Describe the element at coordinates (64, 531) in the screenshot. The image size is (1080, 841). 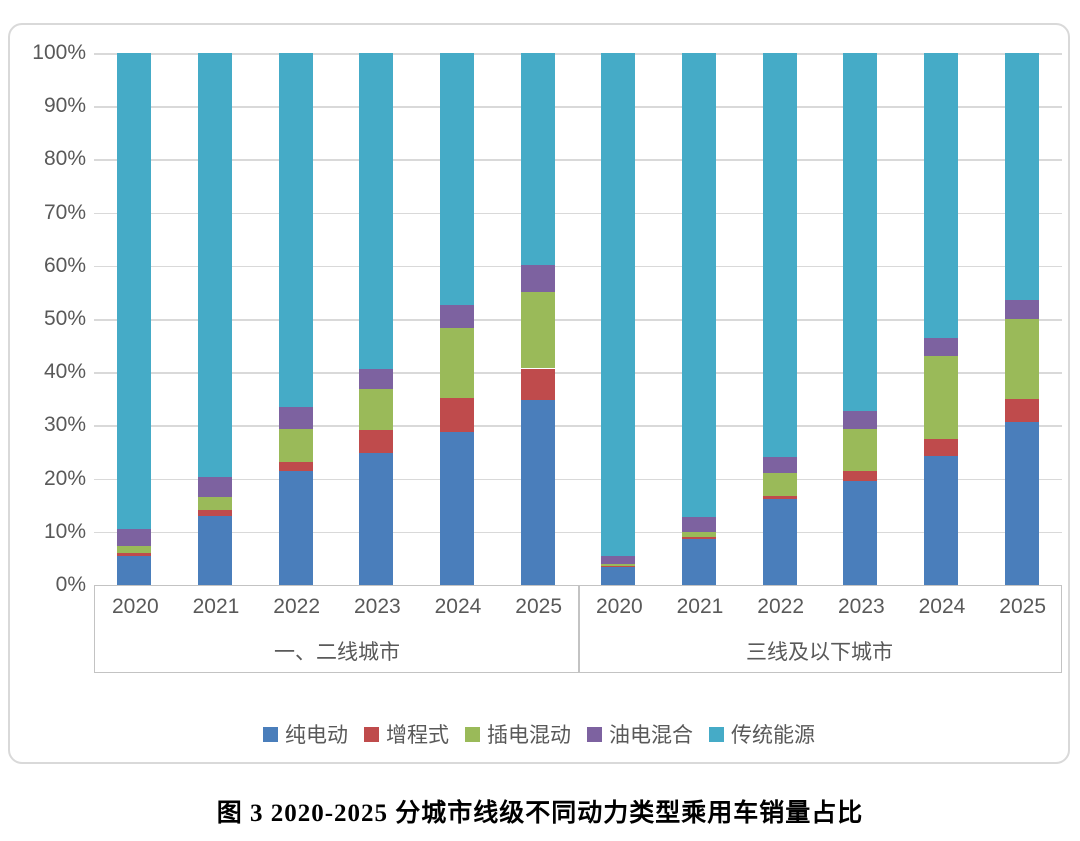
I see `y-tick-label: 10%` at that location.